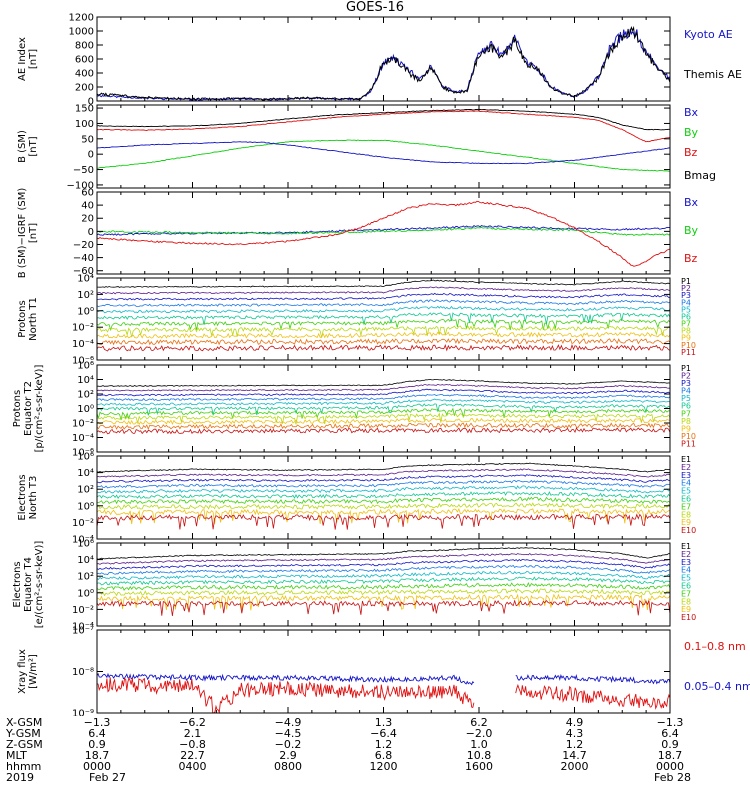 The width and height of the screenshot is (750, 800). Describe the element at coordinates (670, 744) in the screenshot. I see `ephemeris-value: 0.9` at that location.